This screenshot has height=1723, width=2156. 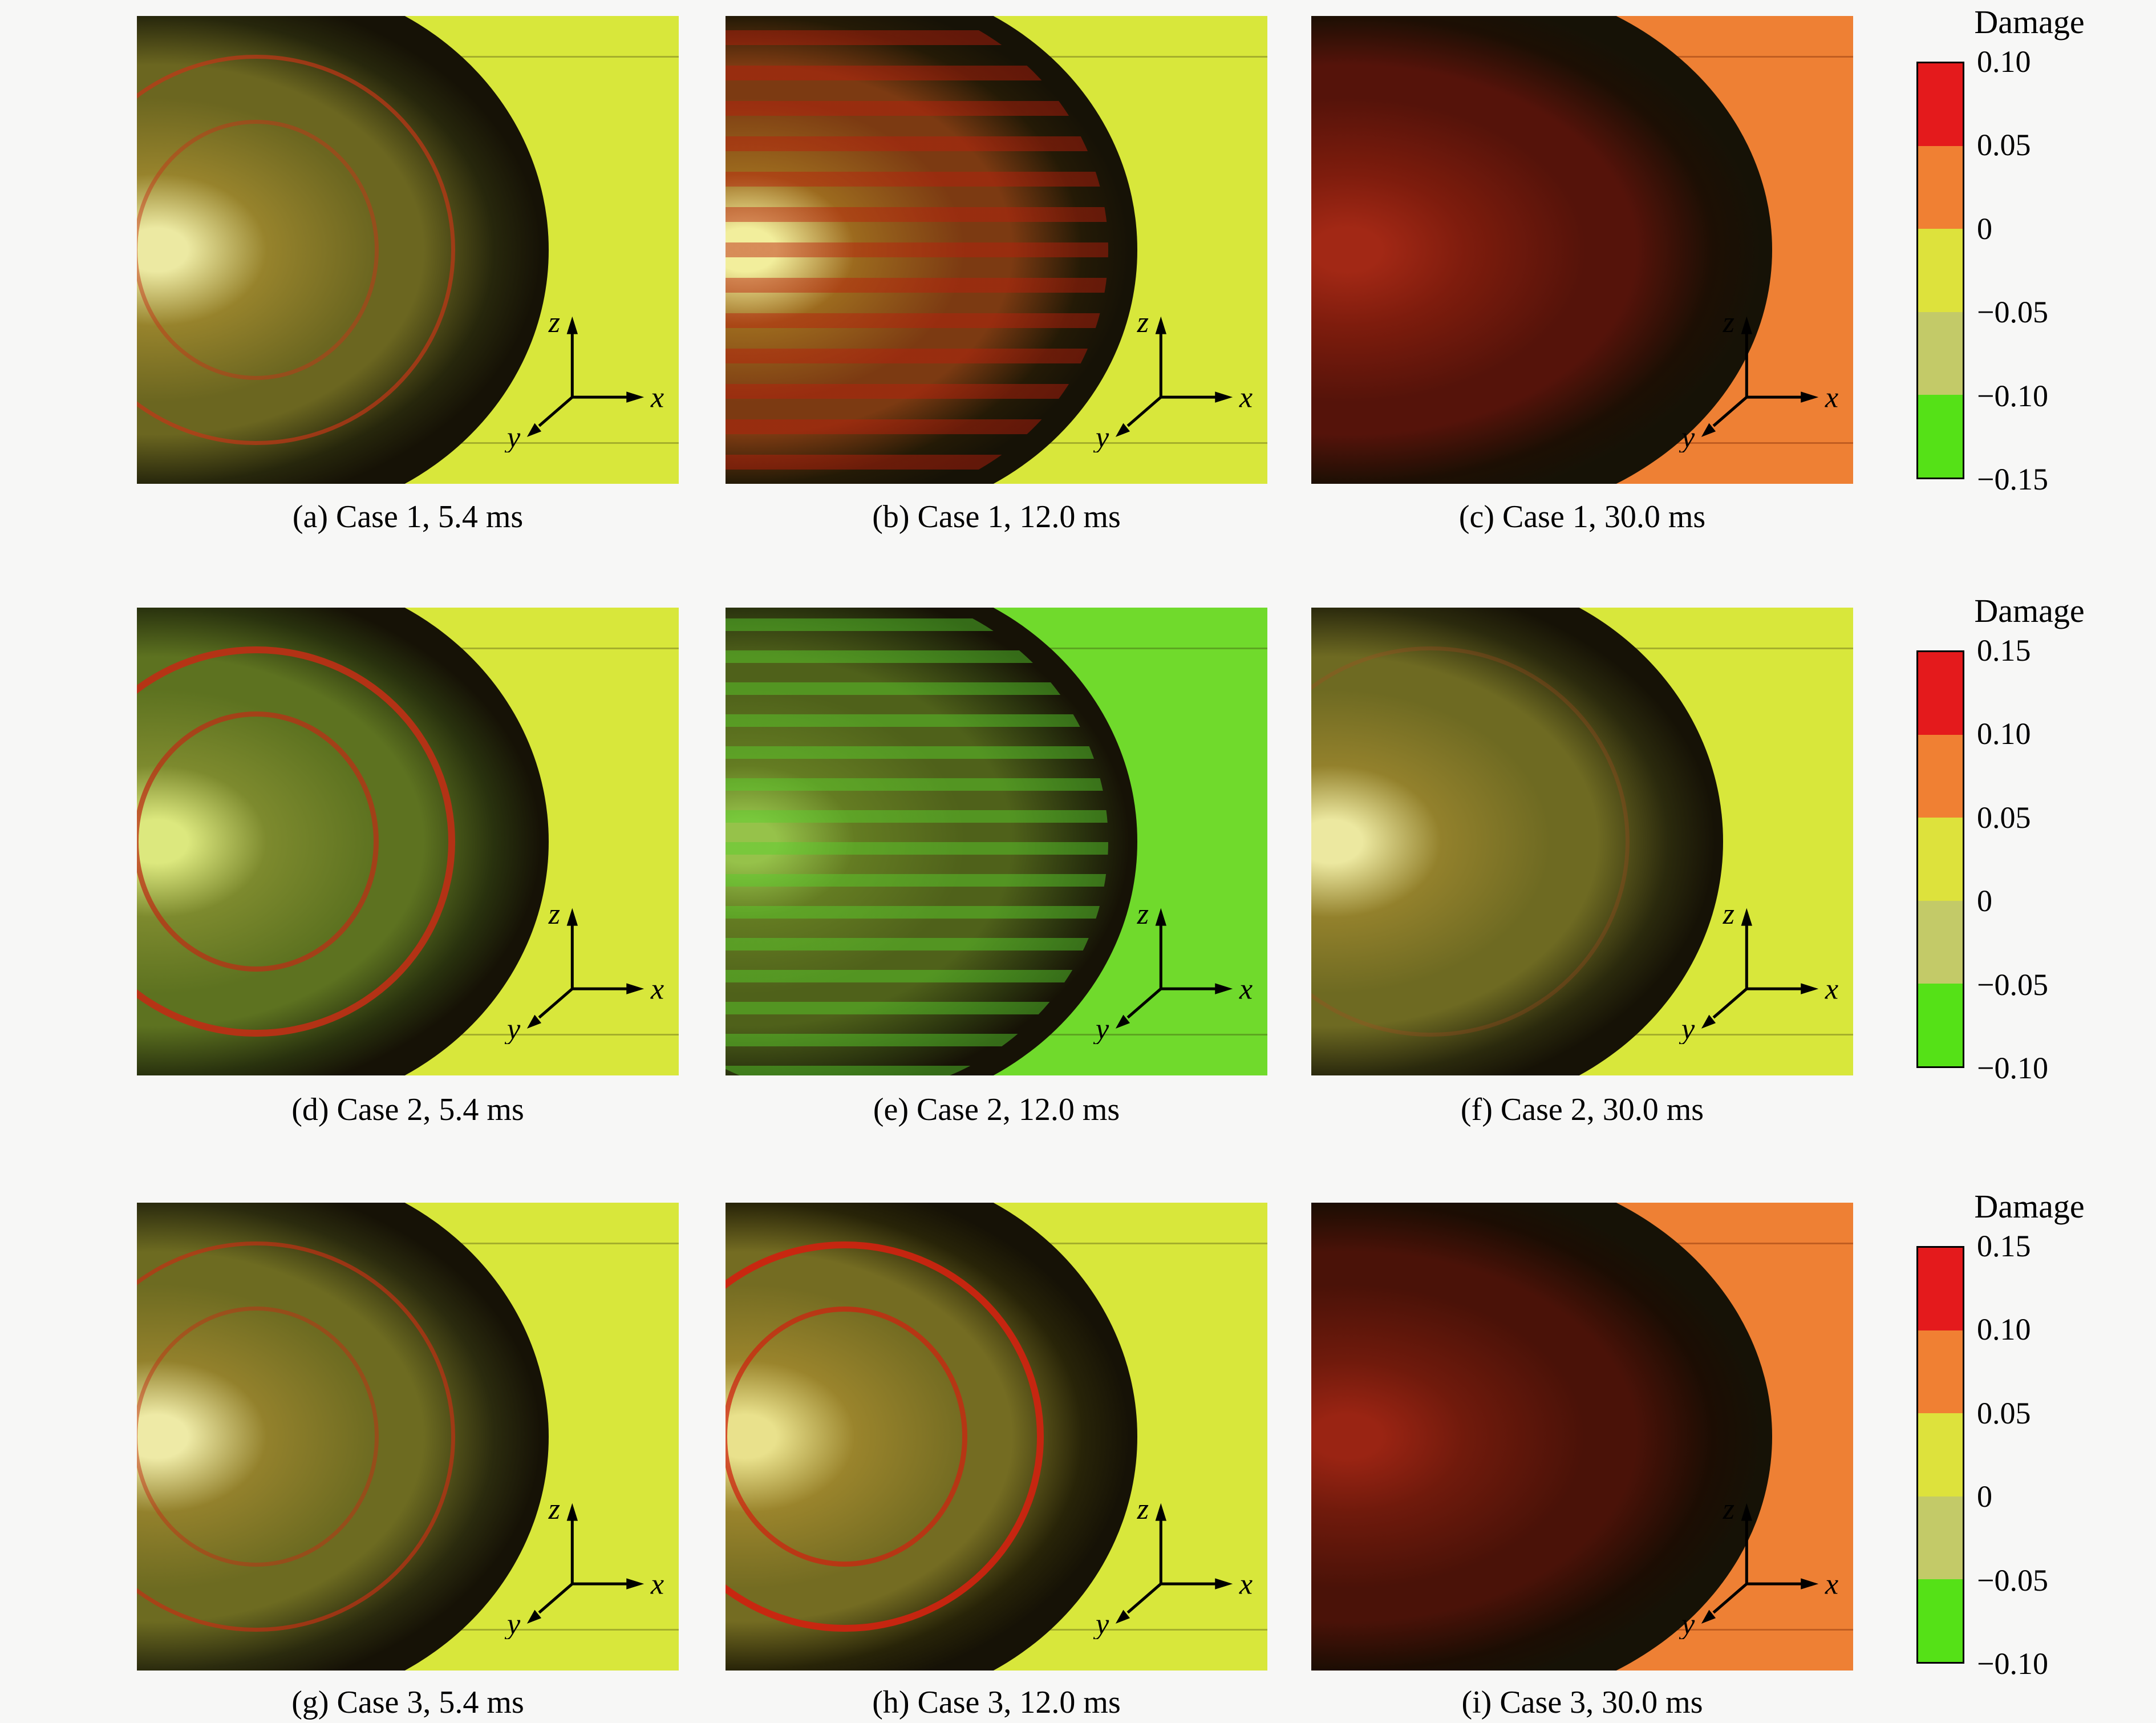 What do you see at coordinates (1582, 1702) in the screenshot?
I see `panel-caption: (i) Case 3, 30.0 ms` at bounding box center [1582, 1702].